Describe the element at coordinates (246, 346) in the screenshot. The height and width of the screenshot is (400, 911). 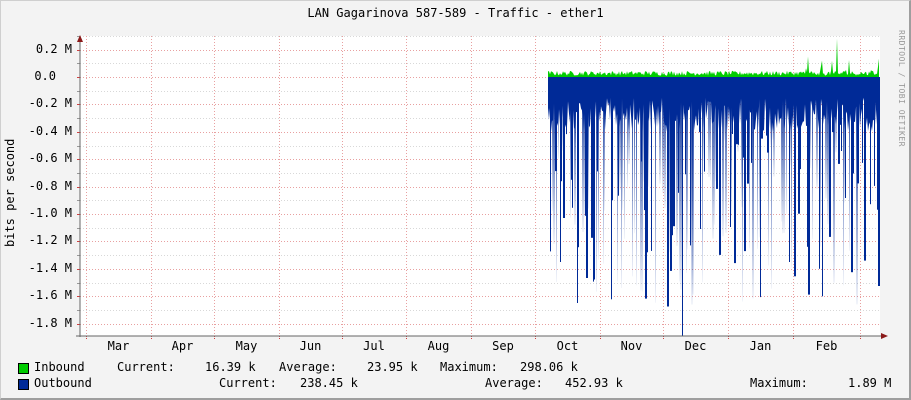
I see `x-tick-label: May` at that location.